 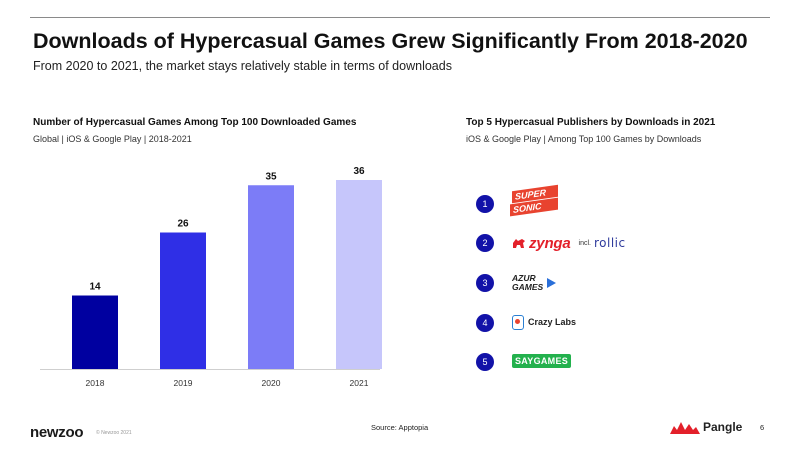 I want to click on newzoo-logo: newzoo, so click(x=57, y=432).